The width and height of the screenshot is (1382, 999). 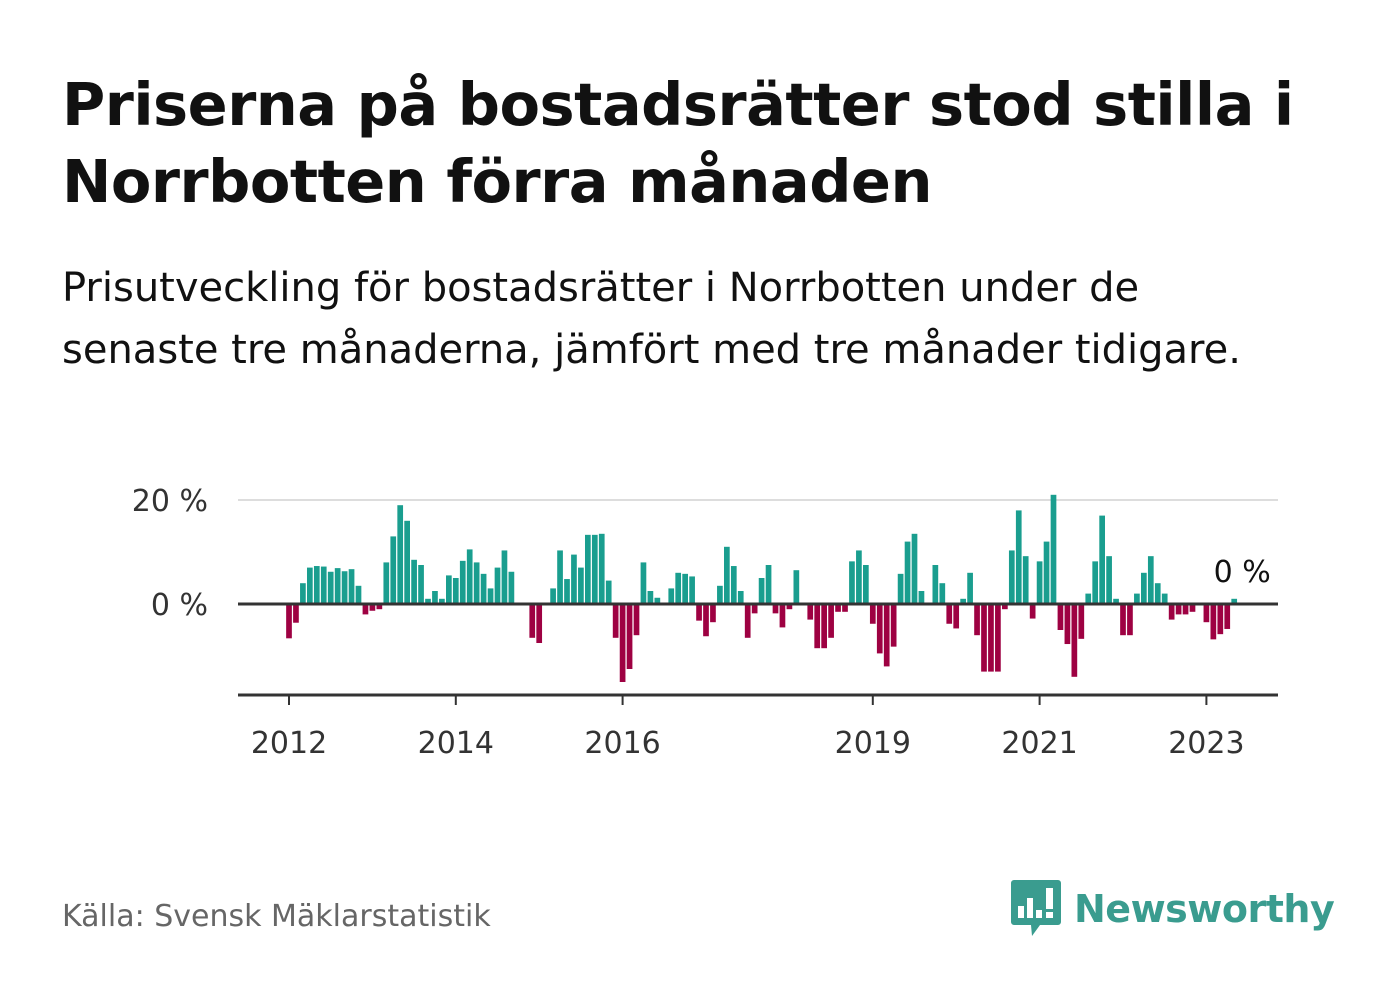 I want to click on x-tick-label: 2023, so click(x=1206, y=743).